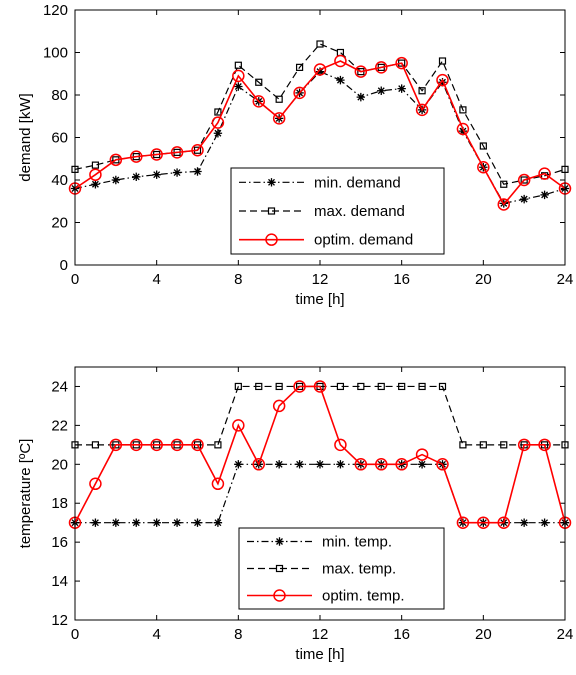 The image size is (576, 675). What do you see at coordinates (359, 211) in the screenshot?
I see `legend-label: max. demand` at bounding box center [359, 211].